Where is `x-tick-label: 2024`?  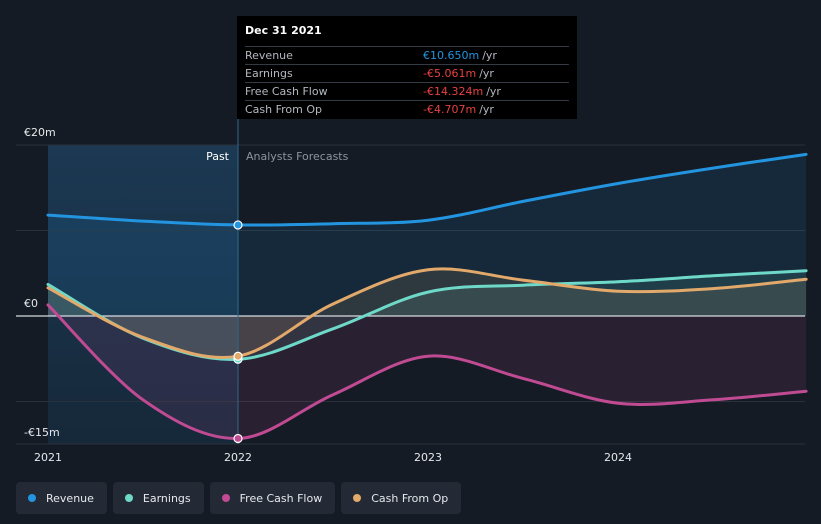 x-tick-label: 2024 is located at coordinates (618, 457).